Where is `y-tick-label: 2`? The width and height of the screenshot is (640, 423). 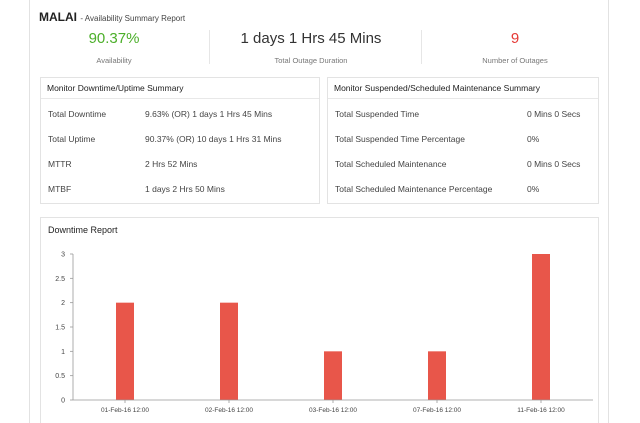
y-tick-label: 2 is located at coordinates (63, 303).